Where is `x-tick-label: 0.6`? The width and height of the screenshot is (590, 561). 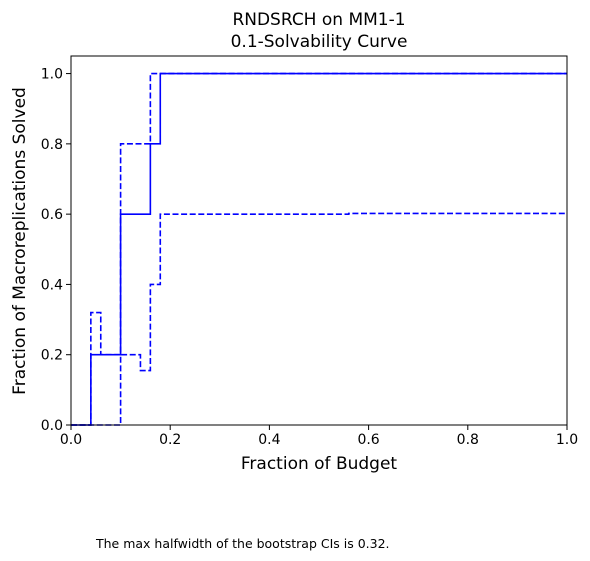 x-tick-label: 0.6 is located at coordinates (368, 440).